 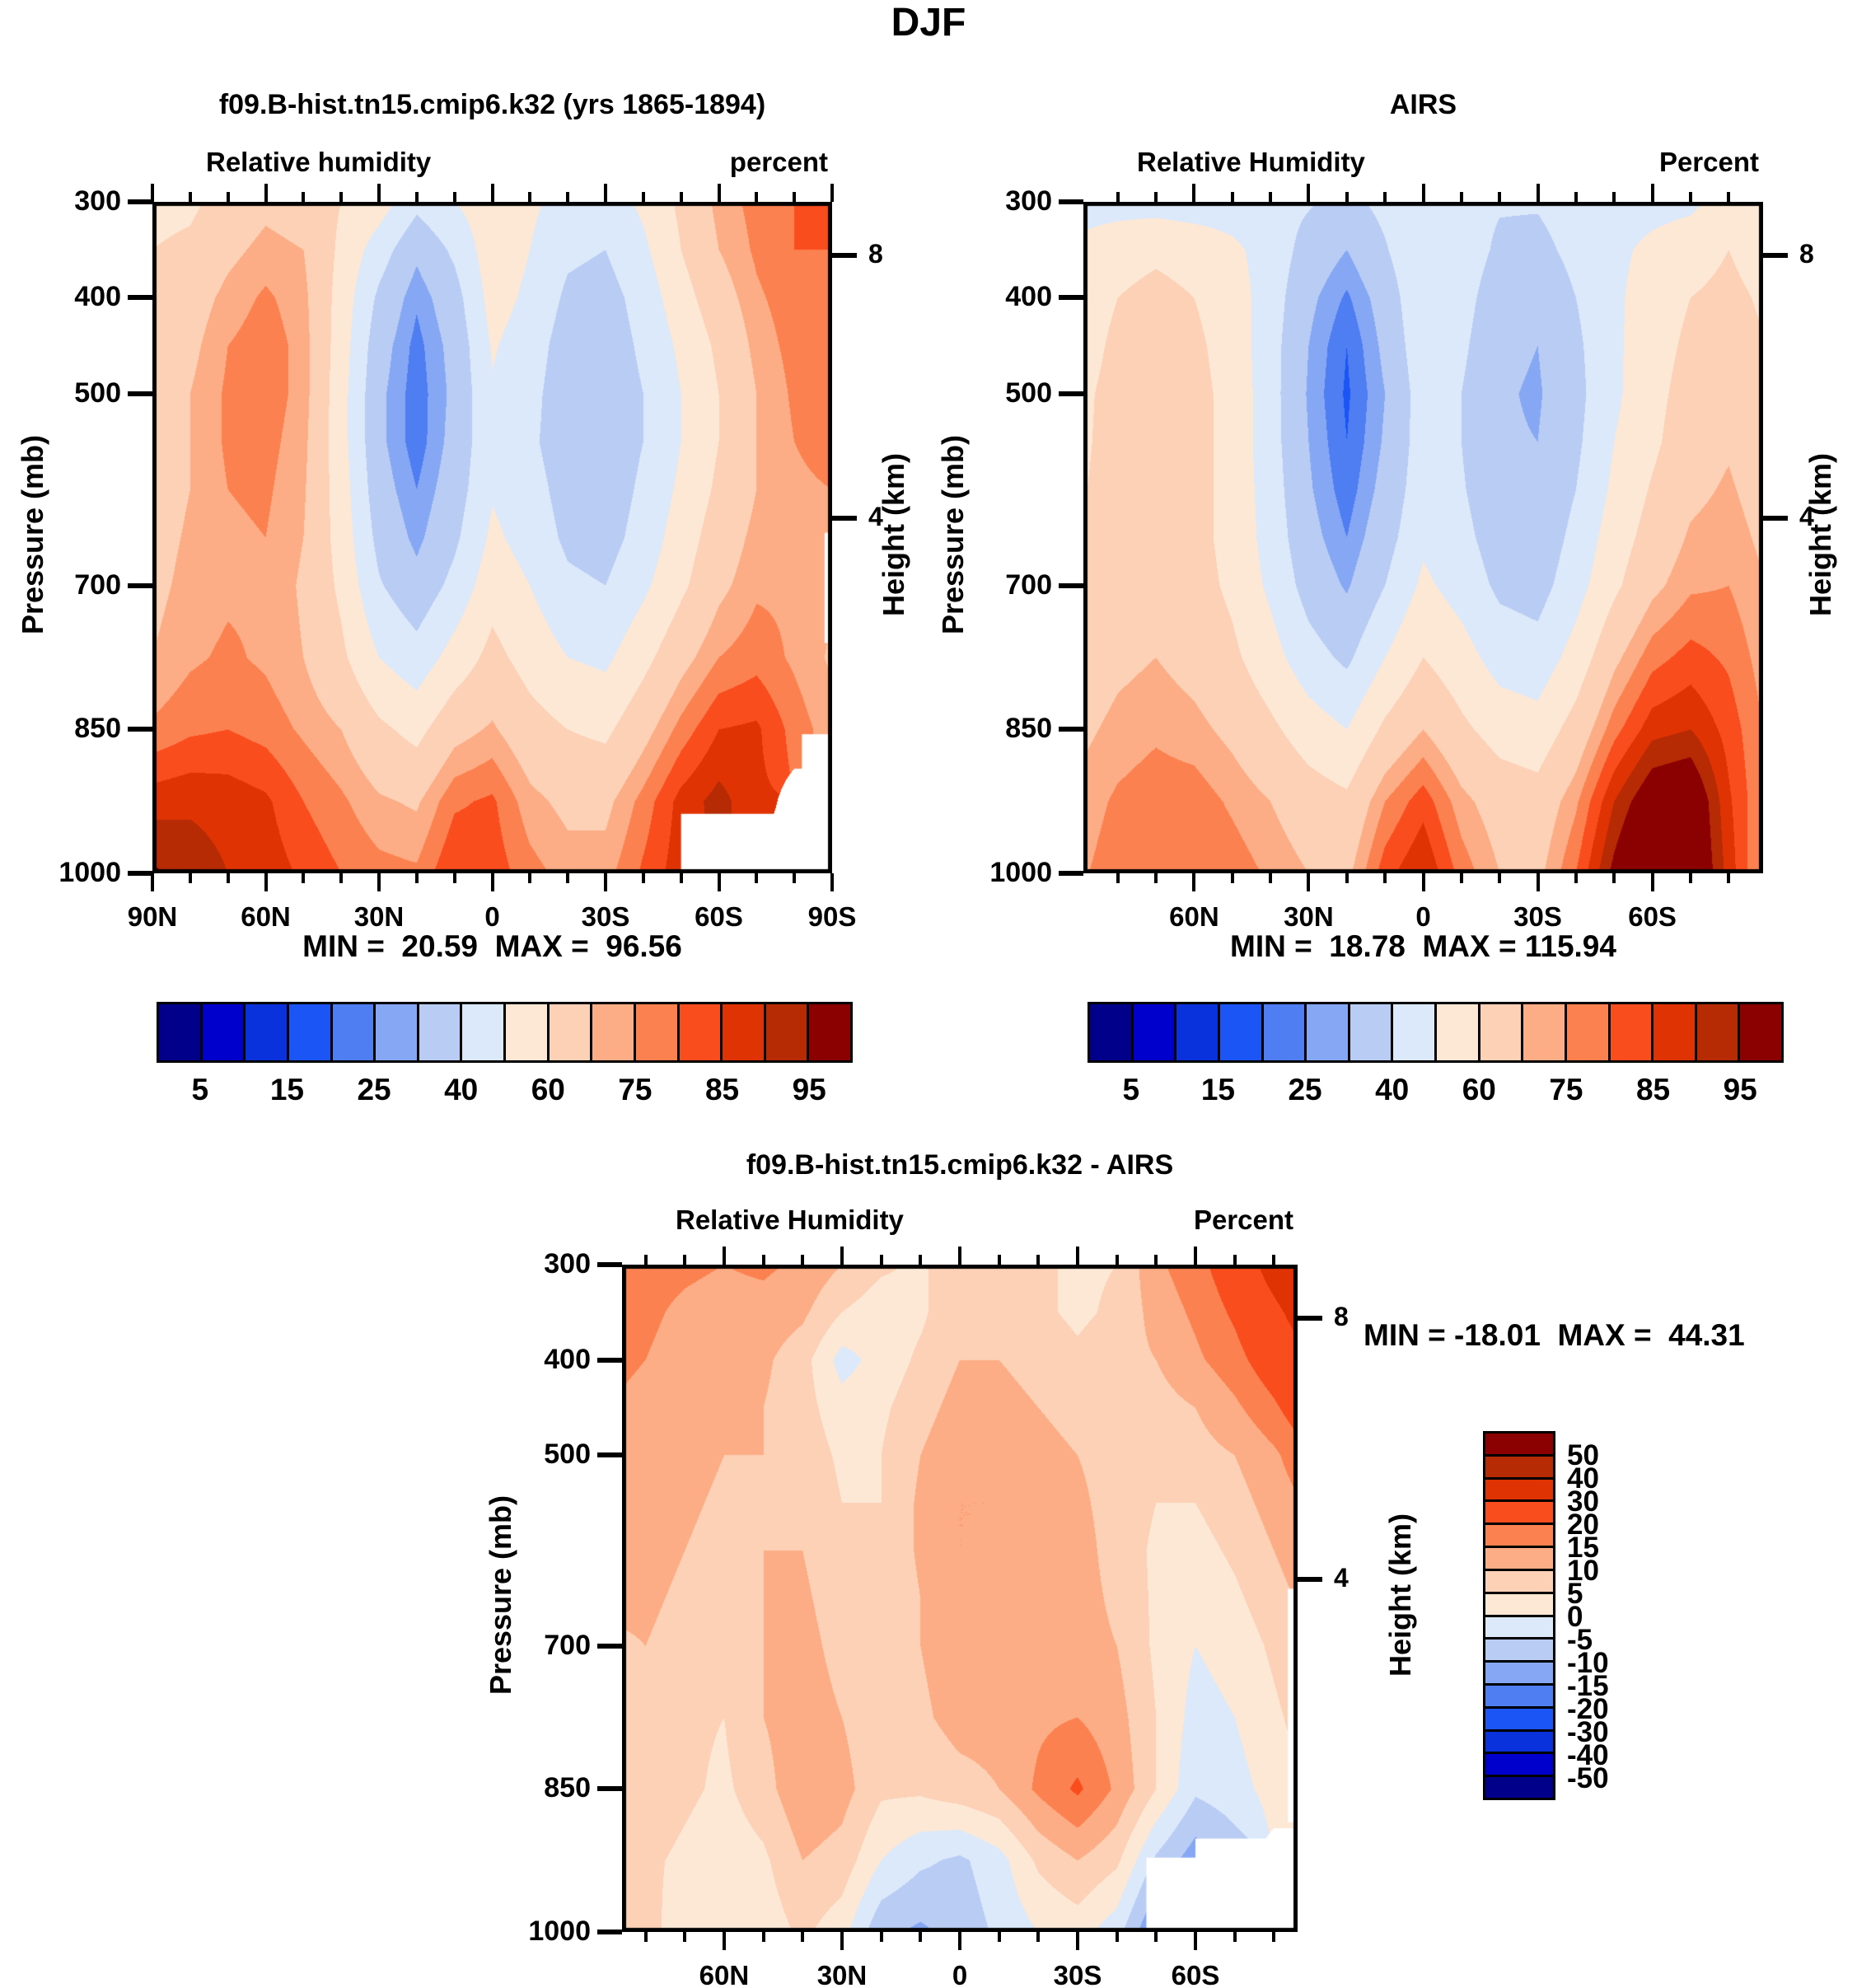 I want to click on difference-colorbar-label: 0, so click(x=1575, y=1617).